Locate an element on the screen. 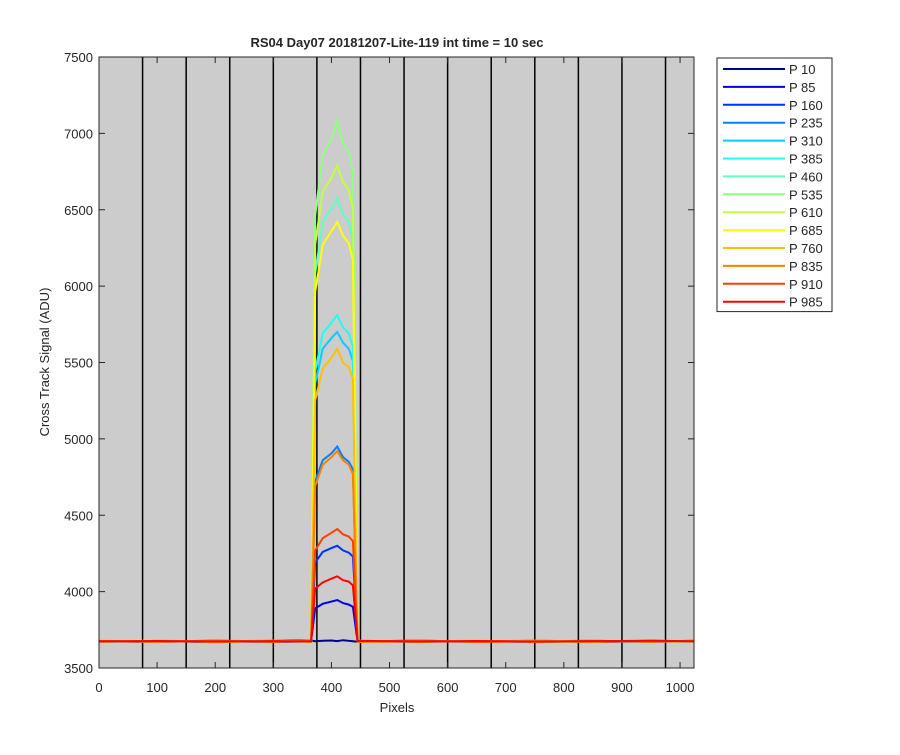 The width and height of the screenshot is (900, 755). legend-label: P 985 is located at coordinates (806, 302).